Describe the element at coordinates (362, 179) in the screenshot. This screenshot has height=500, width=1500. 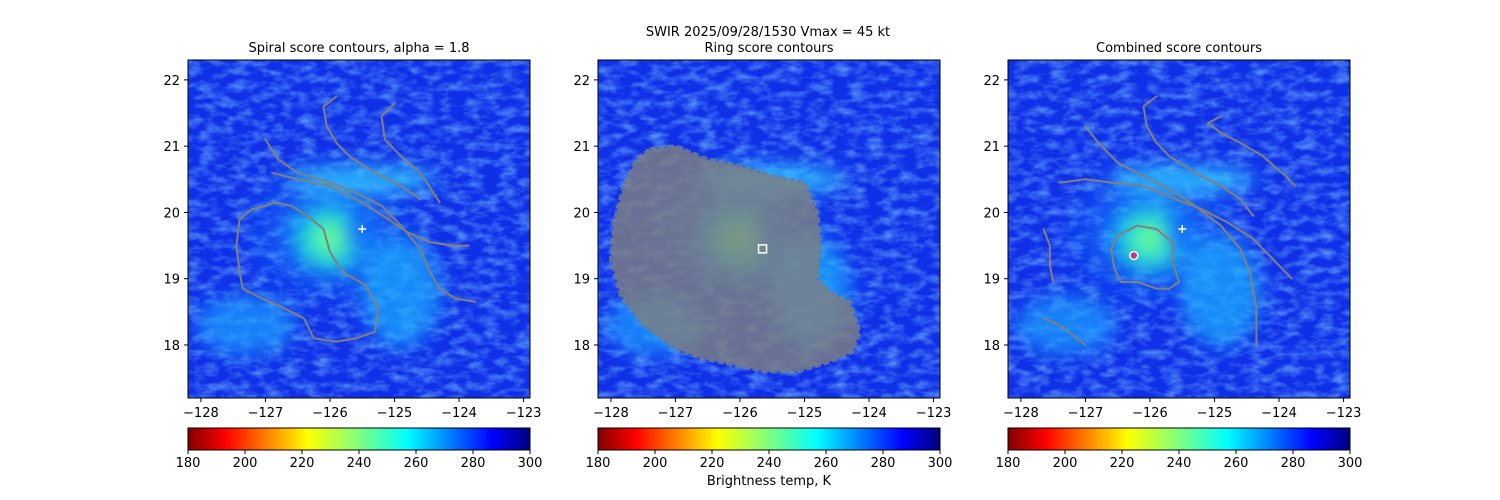
I see `northern-band` at that location.